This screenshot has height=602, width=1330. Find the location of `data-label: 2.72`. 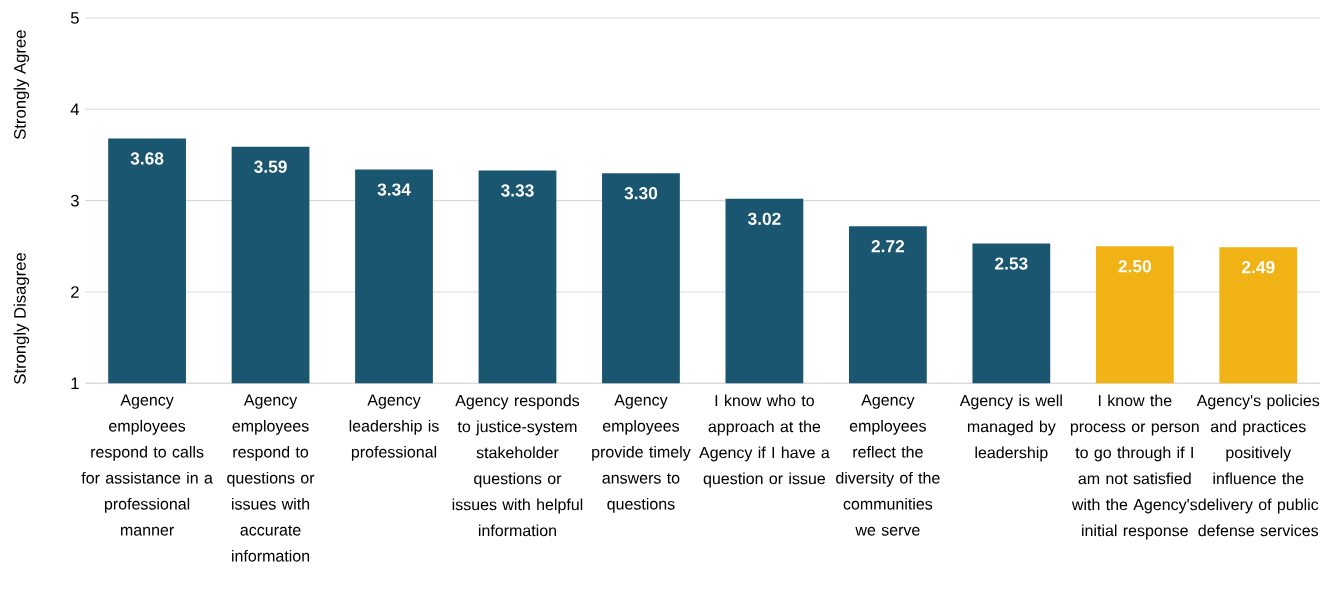

data-label: 2.72 is located at coordinates (888, 246).